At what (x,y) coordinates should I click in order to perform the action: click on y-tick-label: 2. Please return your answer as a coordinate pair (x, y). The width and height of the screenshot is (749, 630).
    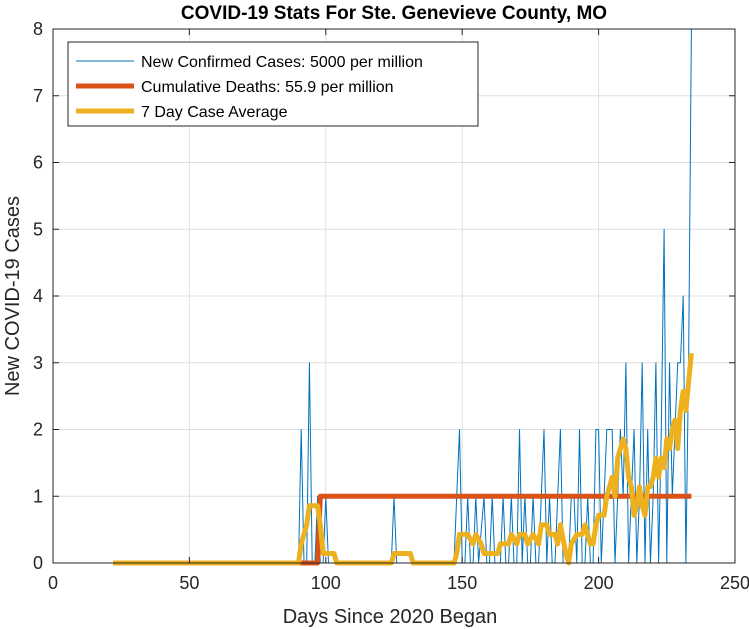
    Looking at the image, I should click on (38, 430).